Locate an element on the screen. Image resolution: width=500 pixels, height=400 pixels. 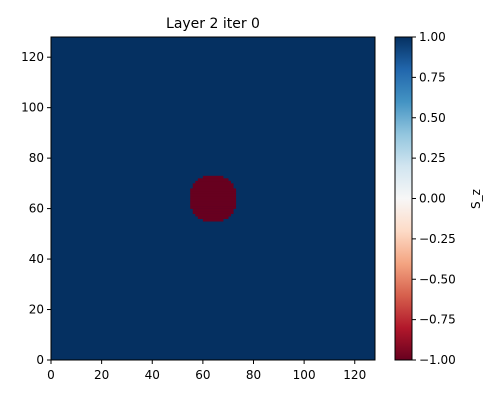
colorbar-axis: 1.00 0.75 0.50 0.25 0.00 −0.25 −0.50 −0.75 −1.00 is located at coordinates (434, 198).